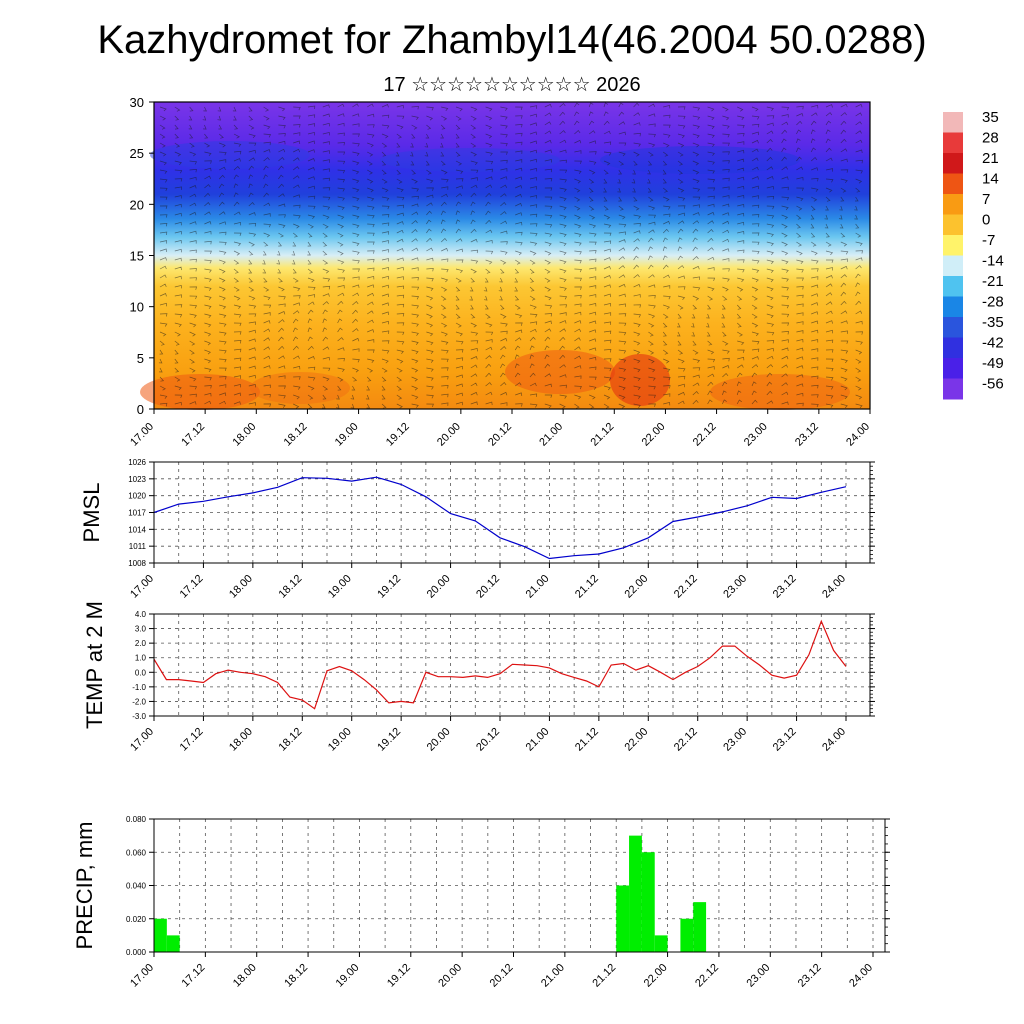 The image size is (1024, 1024). Describe the element at coordinates (137, 462) in the screenshot. I see `y-tick-label: 1026` at that location.